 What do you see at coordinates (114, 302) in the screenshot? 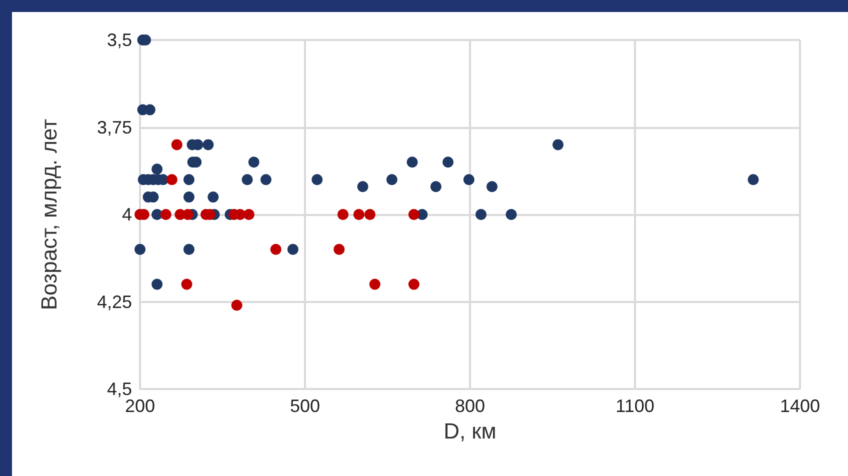
I see `y-tick-label: 4,25` at bounding box center [114, 302].